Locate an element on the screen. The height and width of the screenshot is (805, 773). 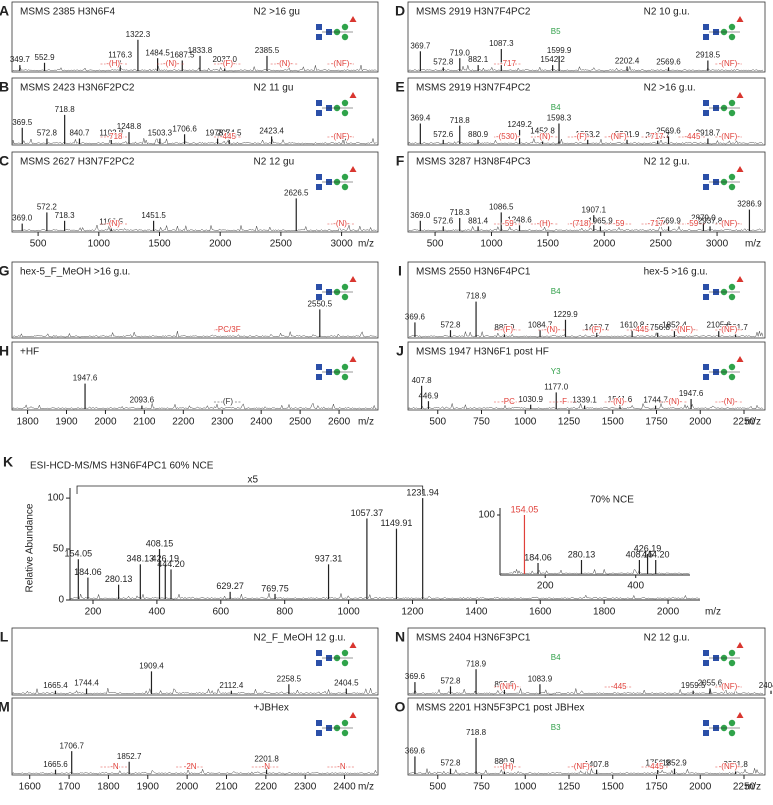
panel-letter: A is located at coordinates (4, 11).